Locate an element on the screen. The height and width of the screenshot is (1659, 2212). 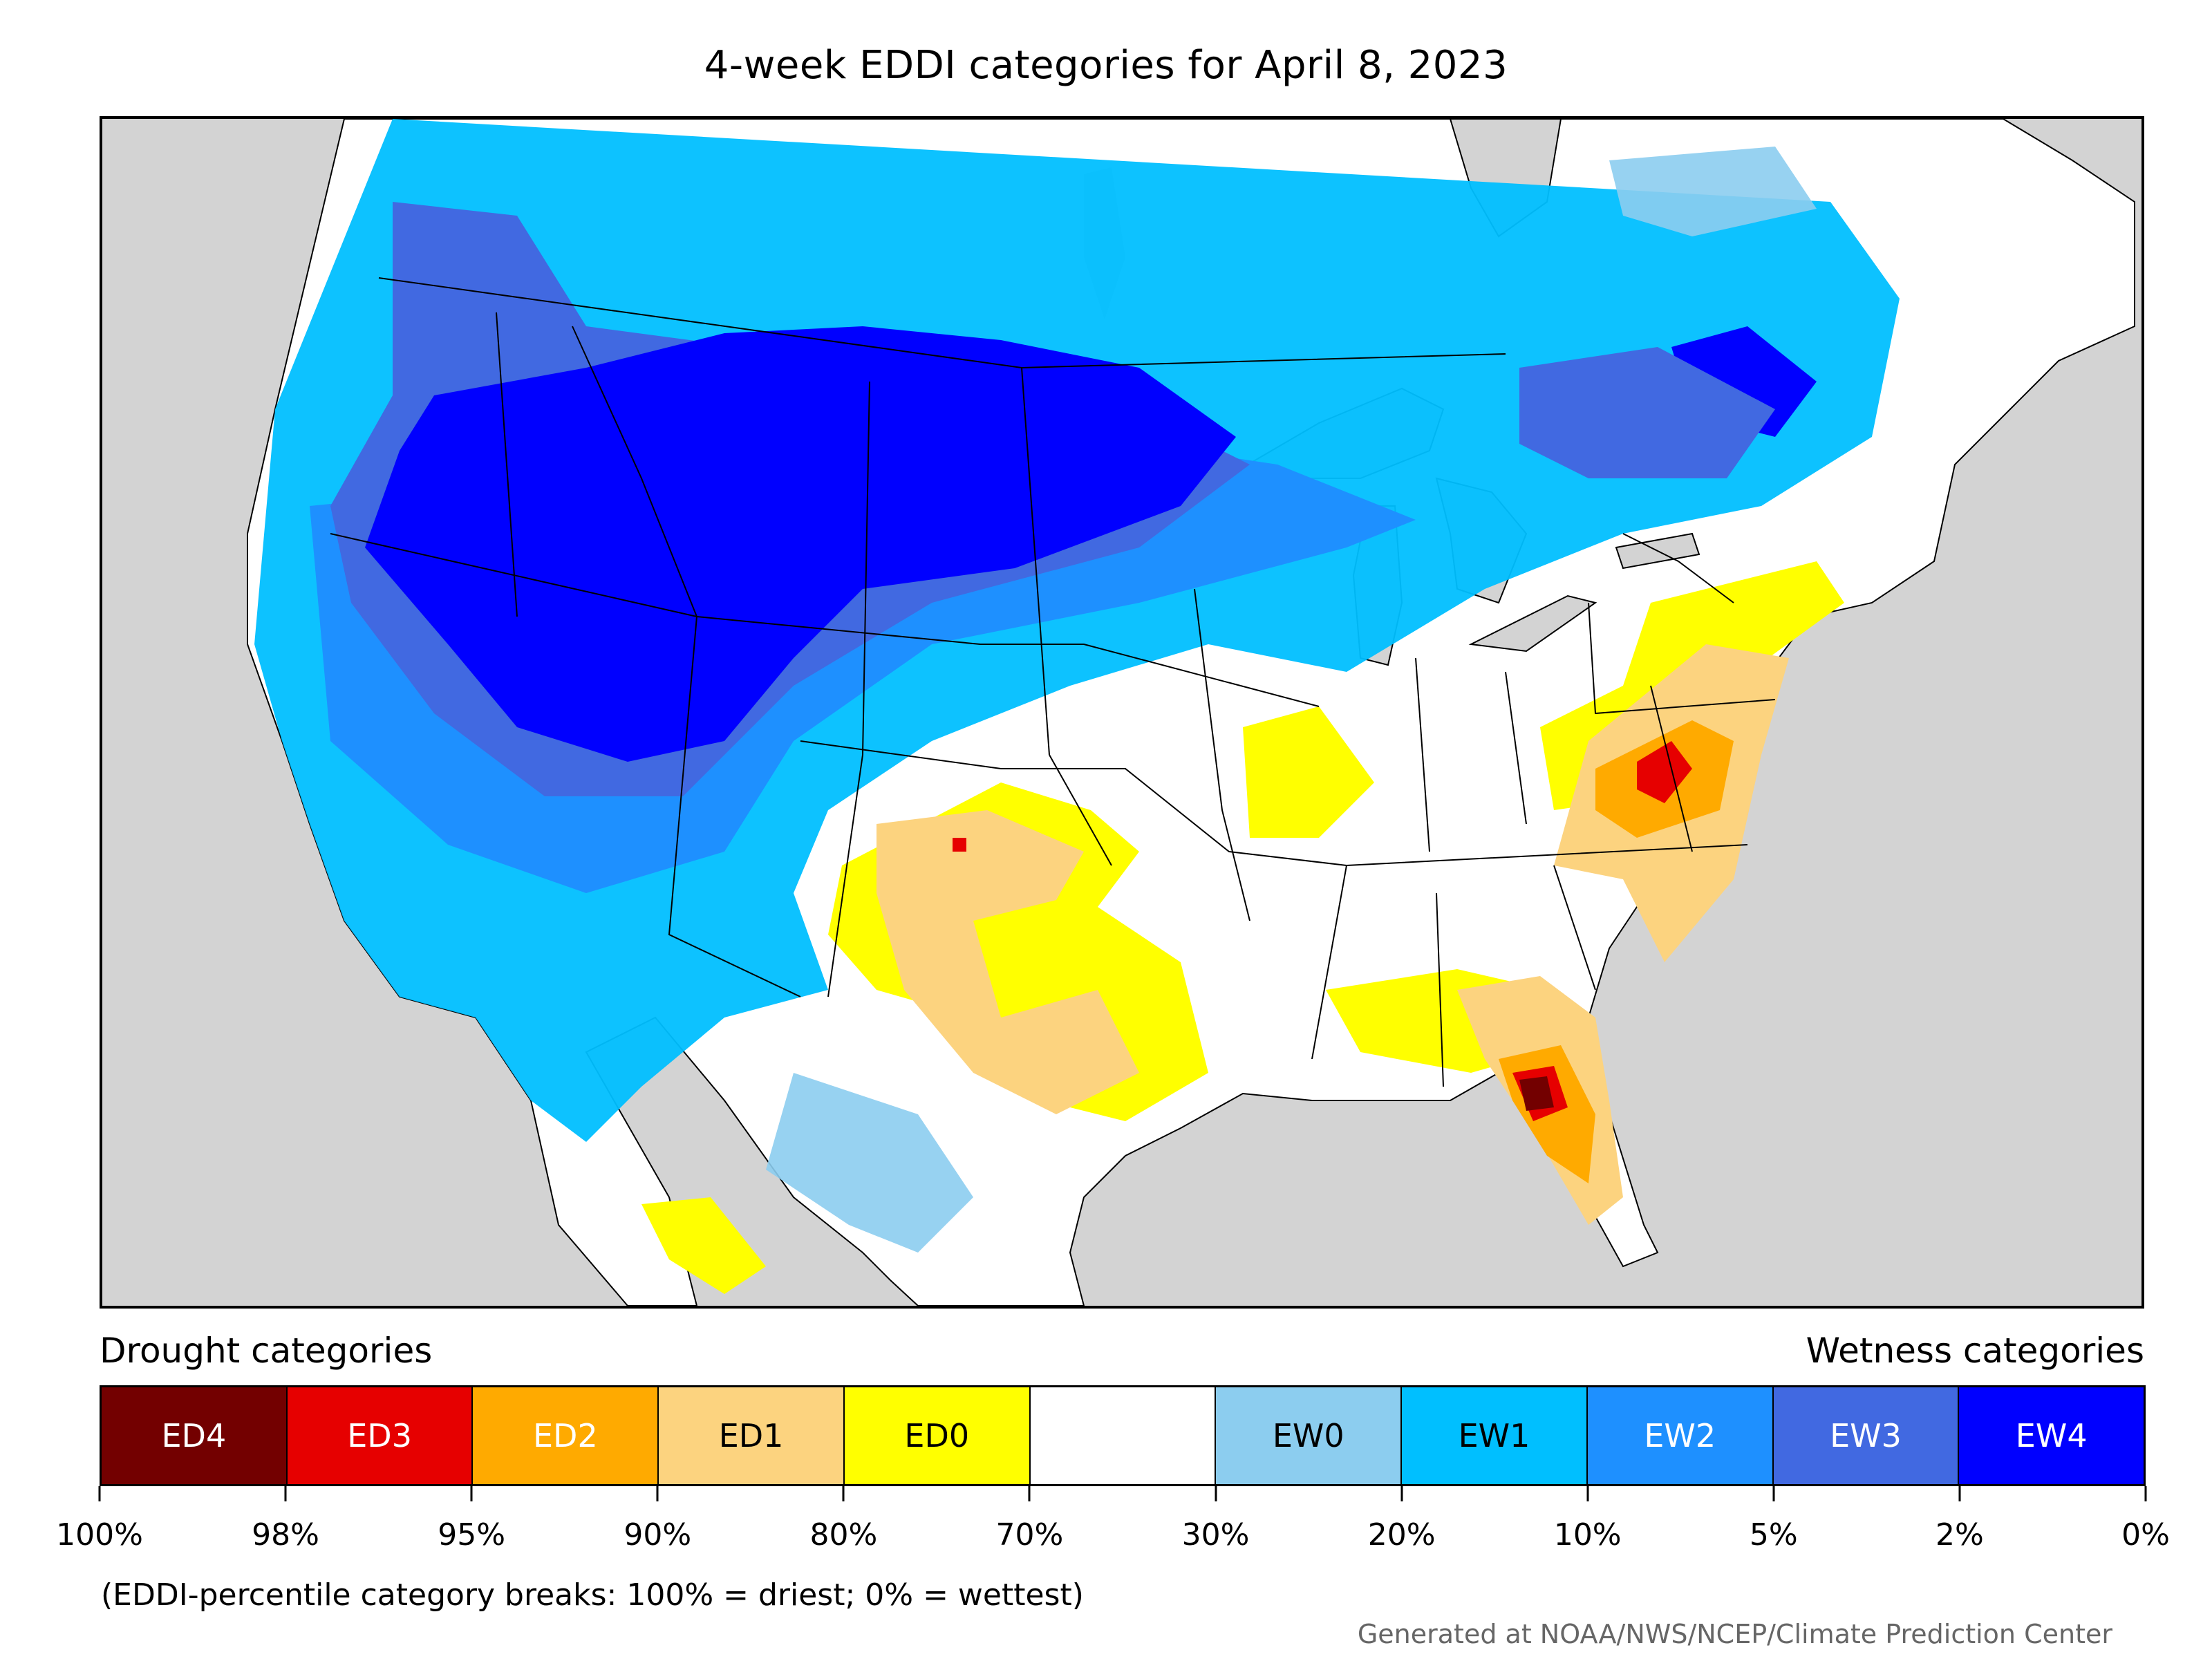
colorbar-tick-label: 100% is located at coordinates (99, 1535).